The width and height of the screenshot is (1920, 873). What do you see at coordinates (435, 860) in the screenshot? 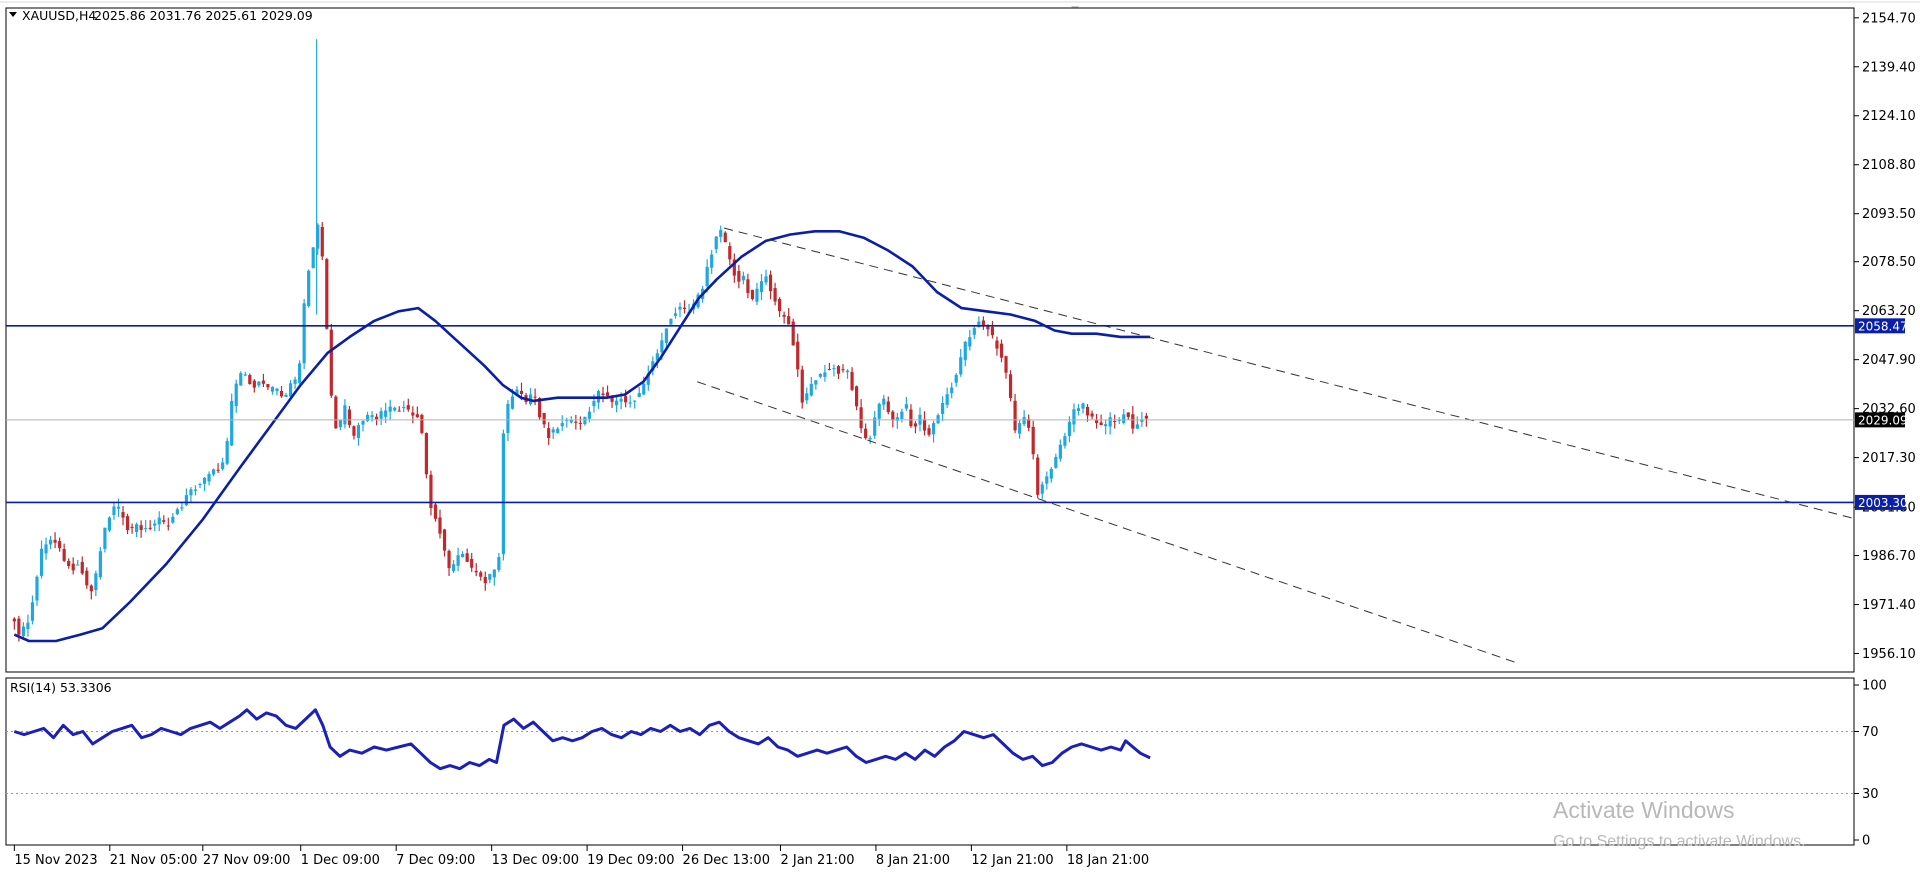
I see `time-tick-label: 7 Dec 09:00` at bounding box center [435, 860].